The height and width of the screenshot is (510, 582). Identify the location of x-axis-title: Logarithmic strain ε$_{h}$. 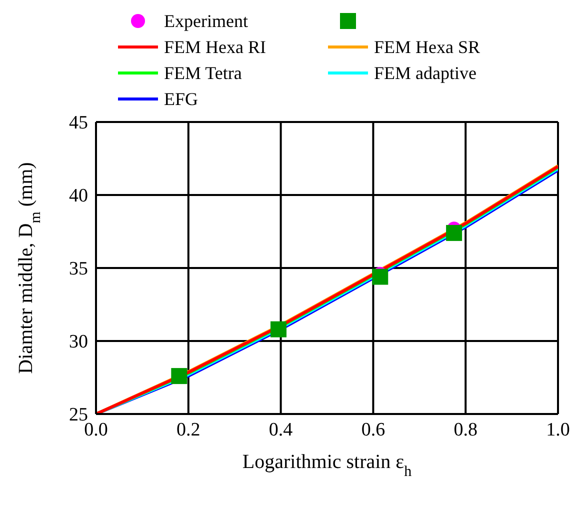
(327, 465).